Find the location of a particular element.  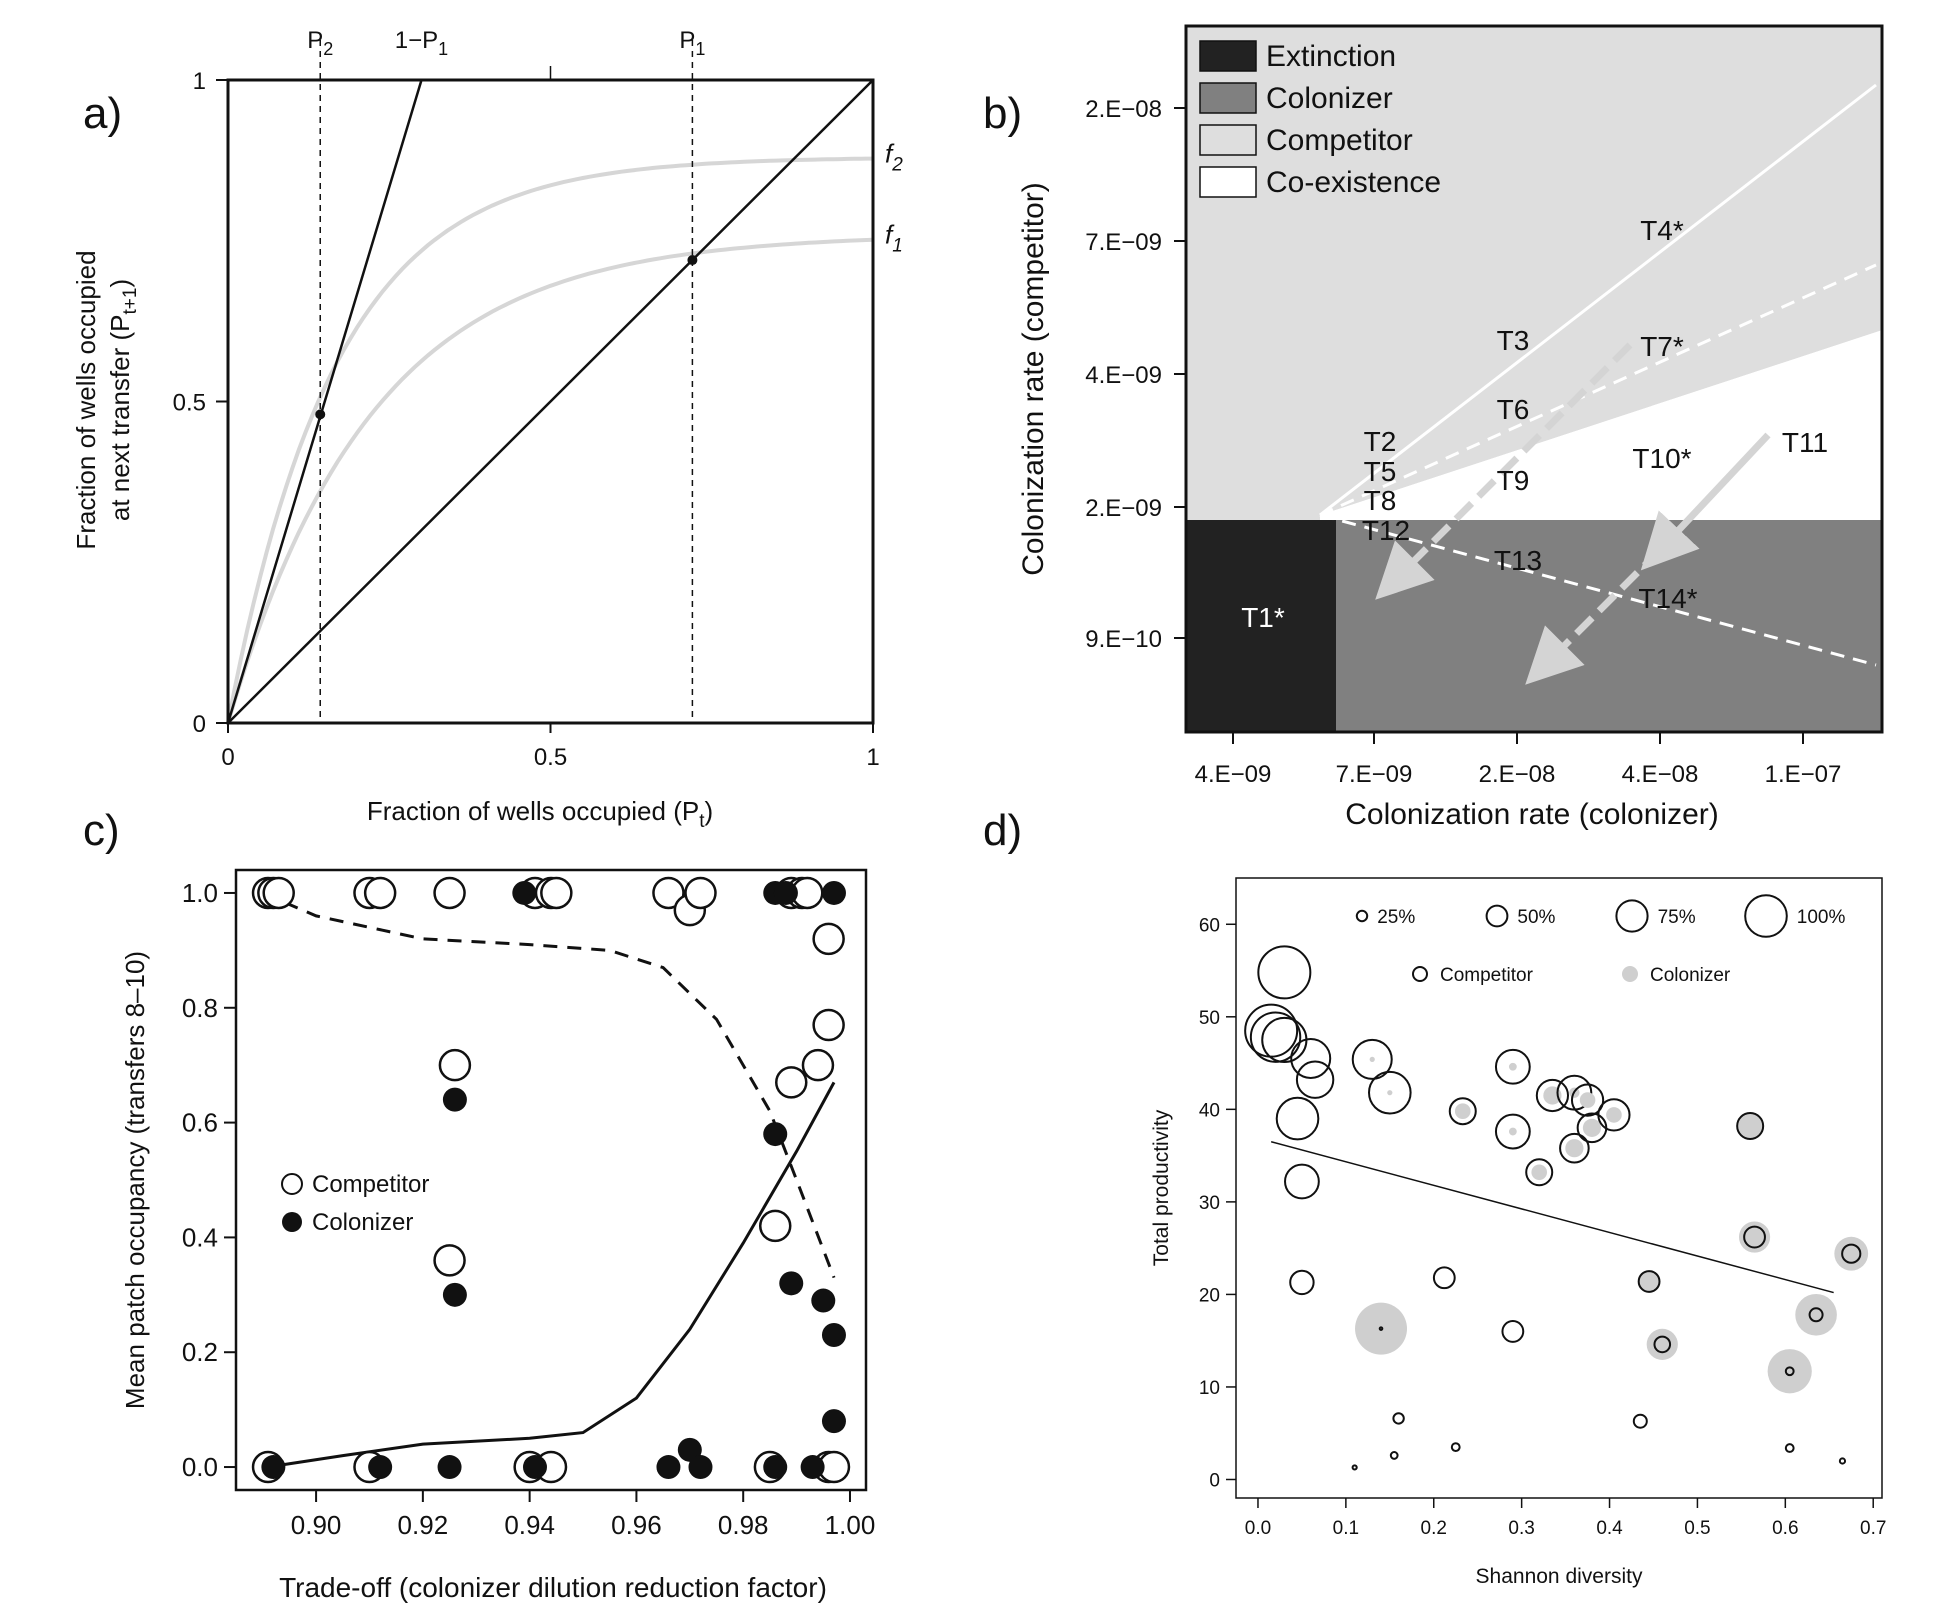

c-y-tick-label: 0.4 is located at coordinates (200, 1237).